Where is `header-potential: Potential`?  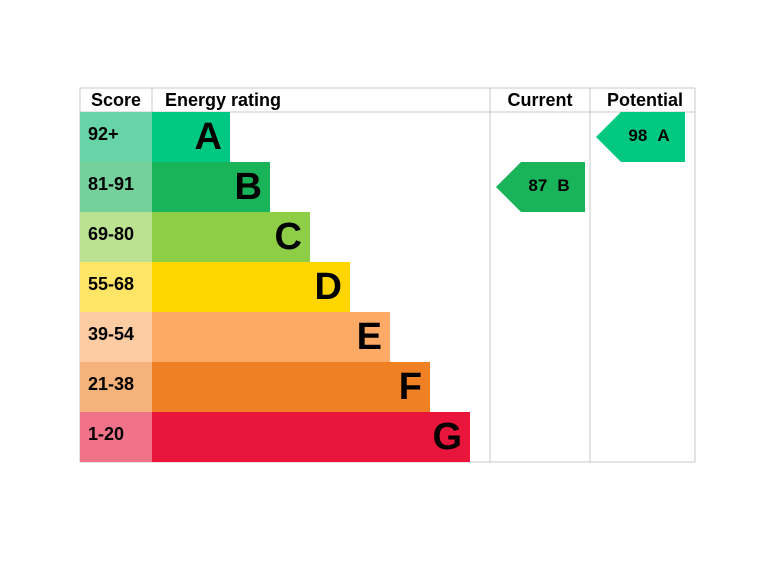
header-potential: Potential is located at coordinates (645, 100).